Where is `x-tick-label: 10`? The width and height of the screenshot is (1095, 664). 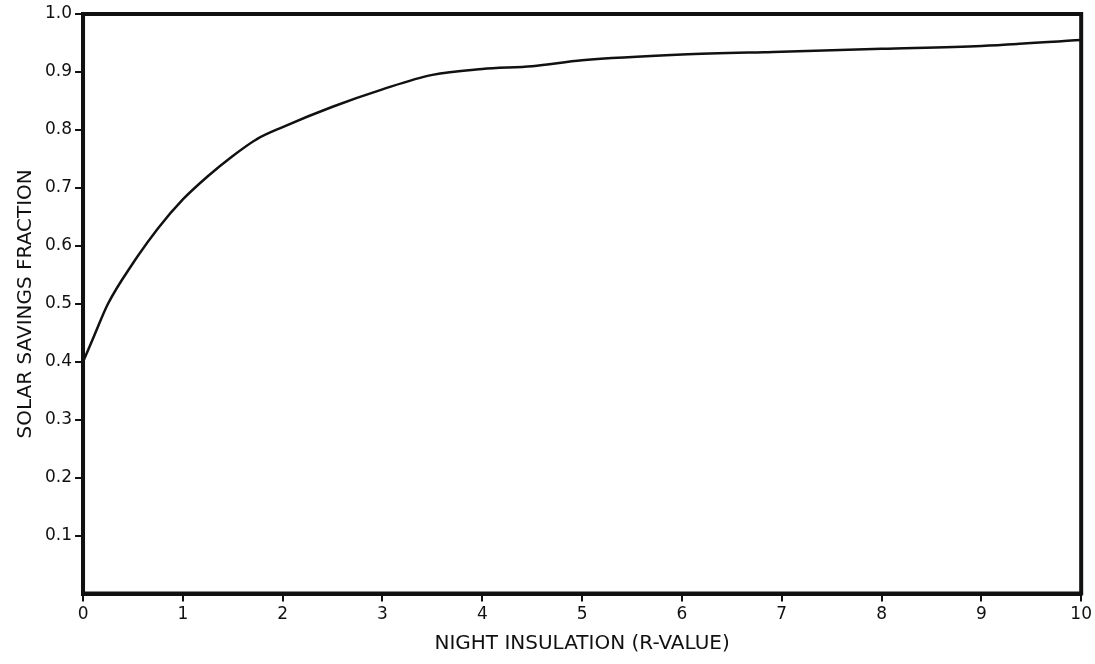 x-tick-label: 10 is located at coordinates (1081, 613).